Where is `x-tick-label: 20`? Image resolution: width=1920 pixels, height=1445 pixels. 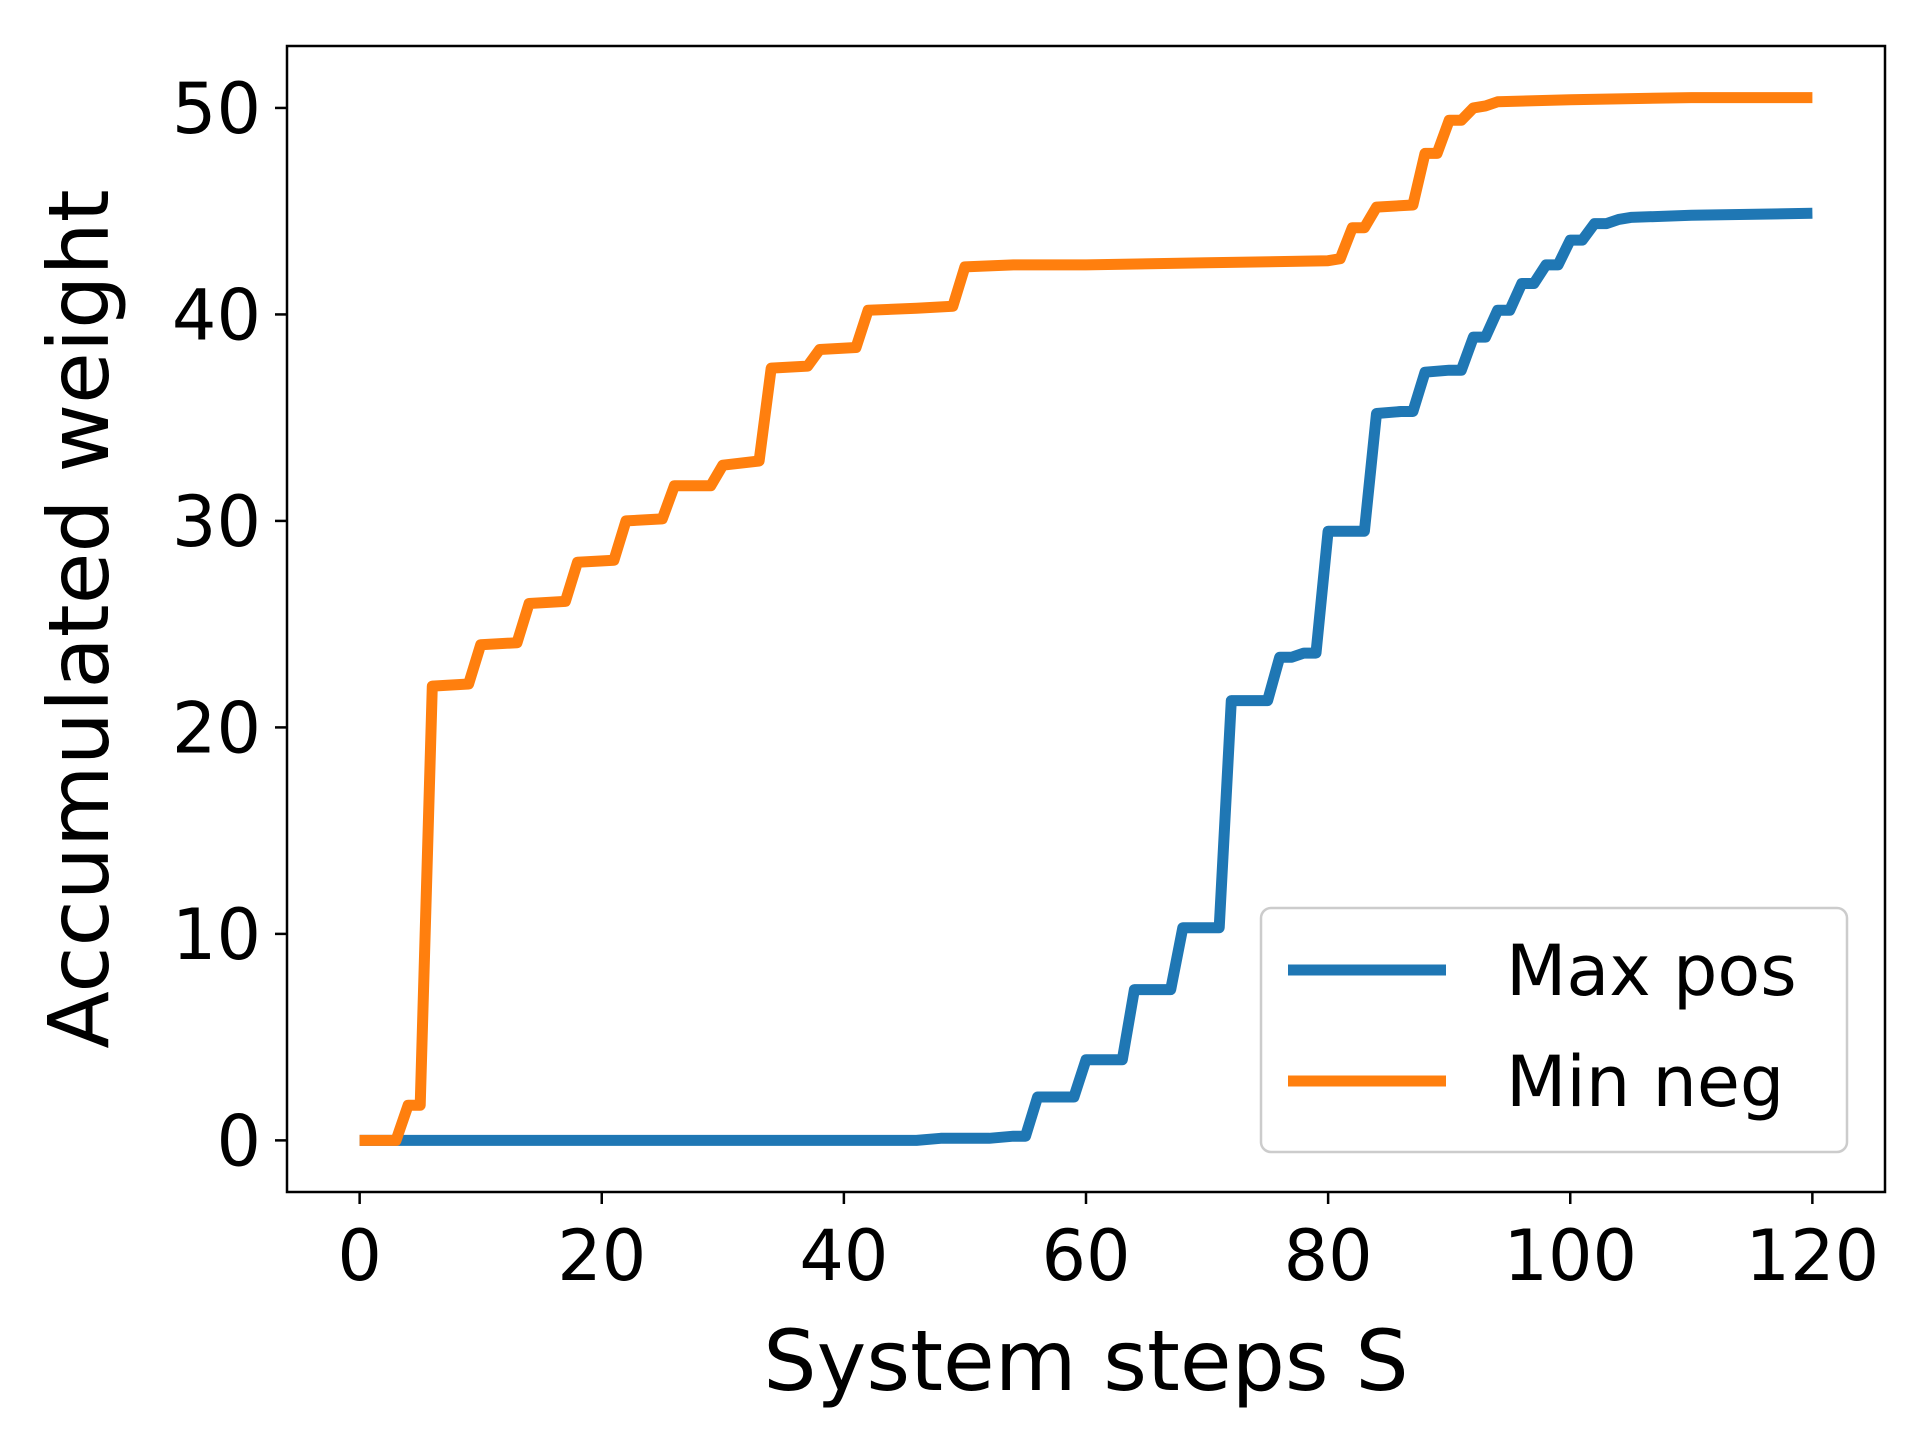
x-tick-label: 20 is located at coordinates (601, 1256).